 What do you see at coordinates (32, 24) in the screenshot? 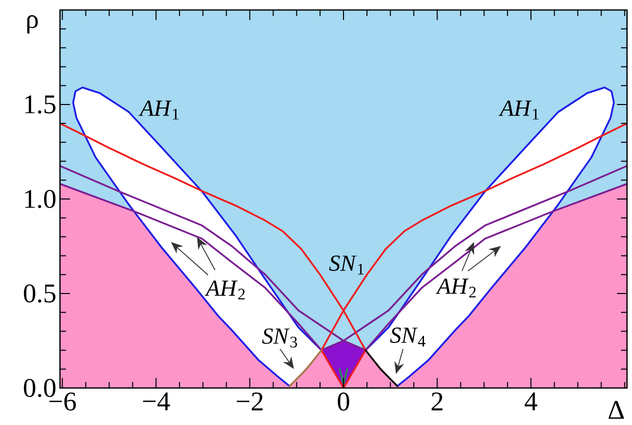
I see `y-axis-title: ρ` at bounding box center [32, 24].